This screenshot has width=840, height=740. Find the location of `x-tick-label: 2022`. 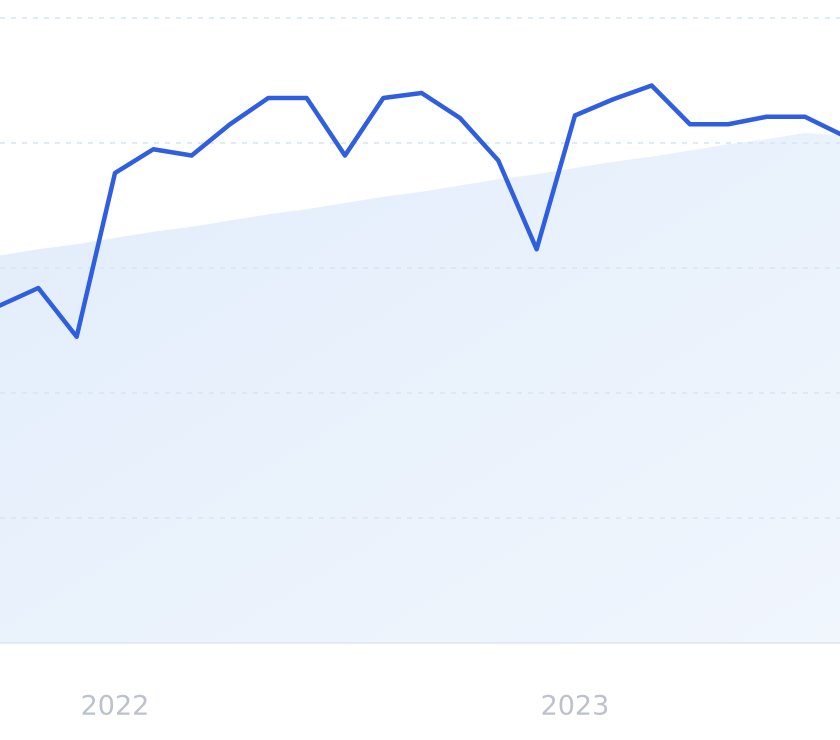

x-tick-label: 2022 is located at coordinates (115, 706).